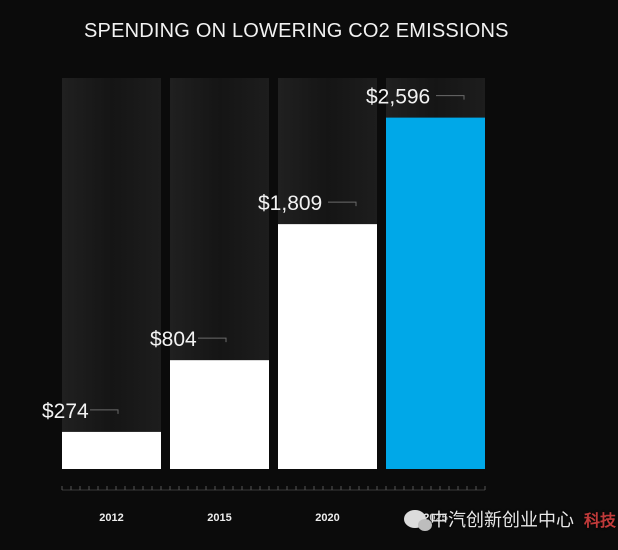 Image resolution: width=618 pixels, height=550 pixels. Describe the element at coordinates (173, 339) in the screenshot. I see `data-label-2015: $804` at that location.